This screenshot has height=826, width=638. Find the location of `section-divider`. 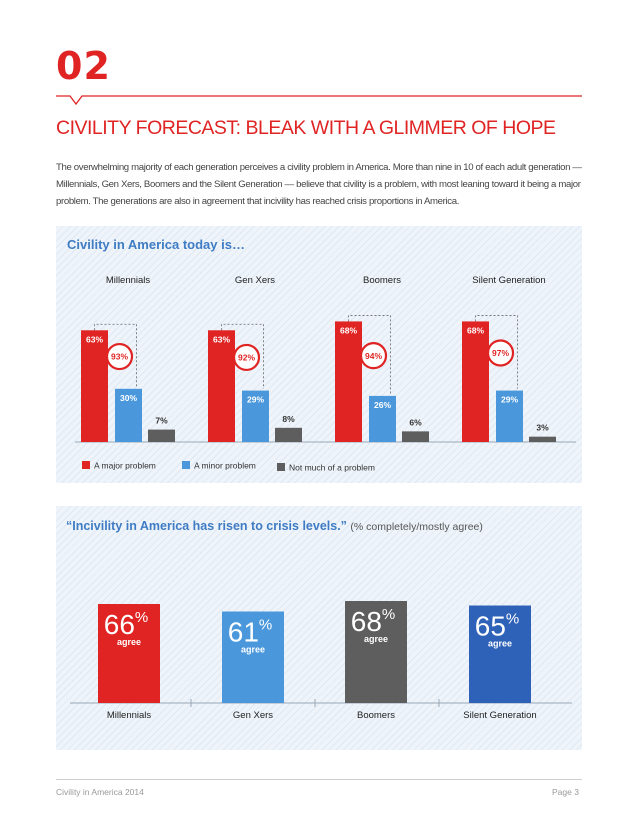

section-divider is located at coordinates (319, 99).